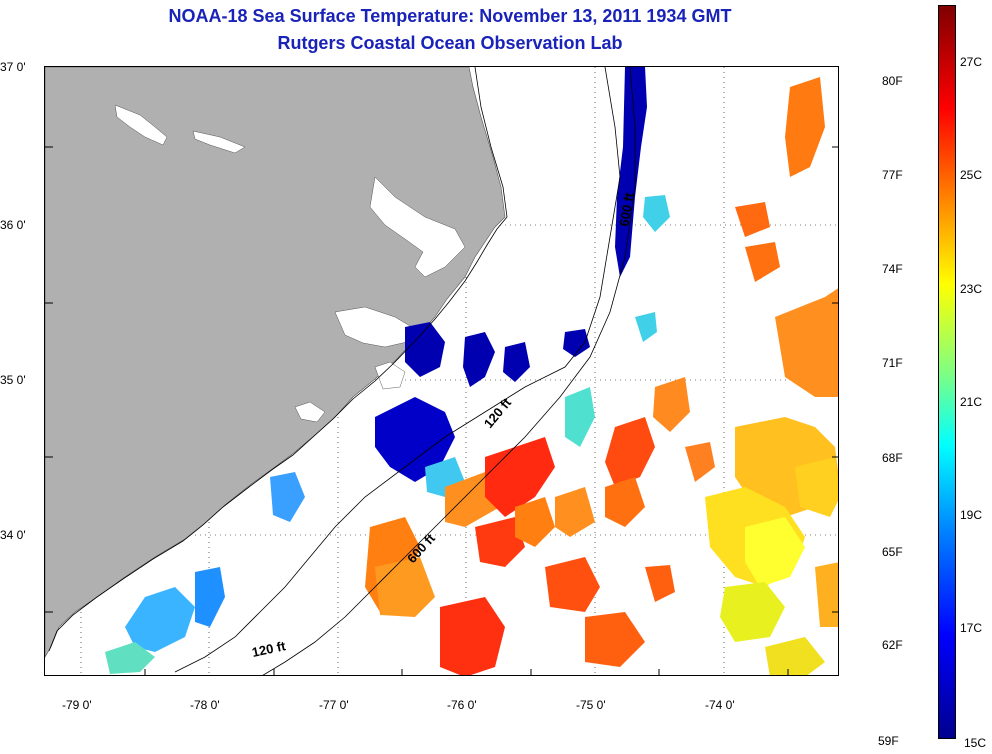 Image resolution: width=992 pixels, height=754 pixels. What do you see at coordinates (892, 552) in the screenshot?
I see `colorbar-label-f-65: 65F` at bounding box center [892, 552].